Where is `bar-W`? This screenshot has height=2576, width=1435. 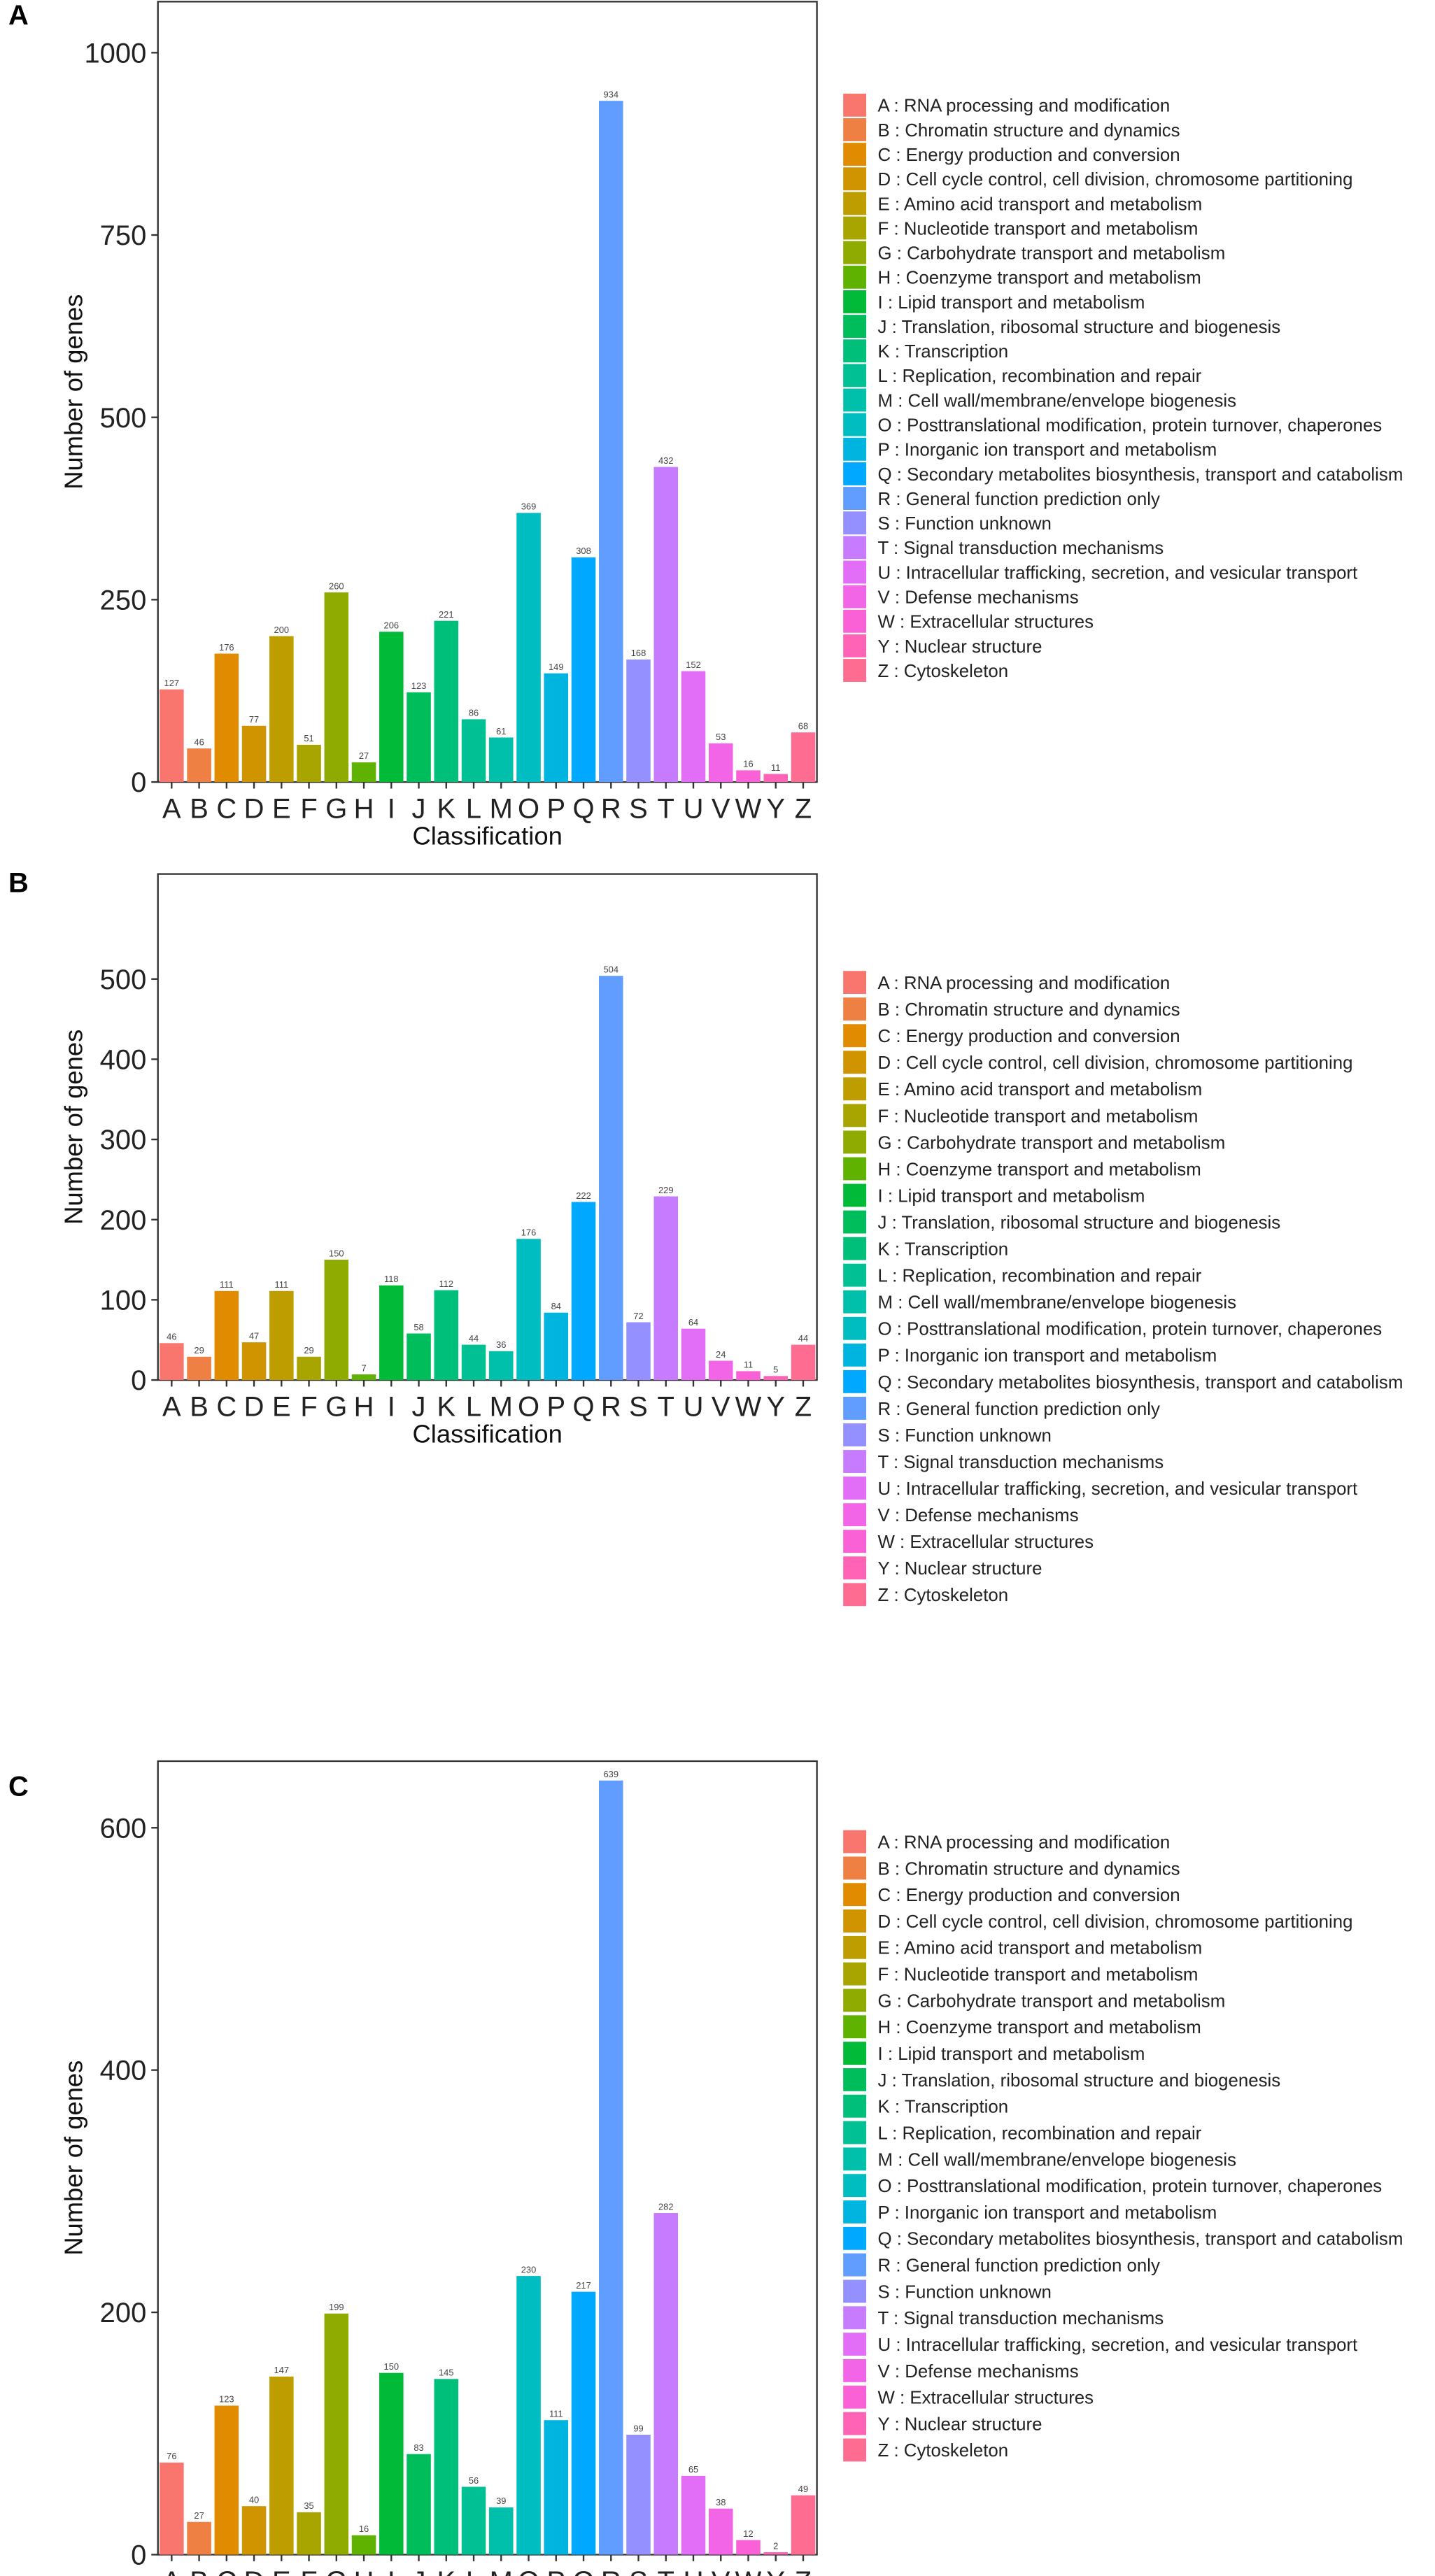 bar-W is located at coordinates (748, 2547).